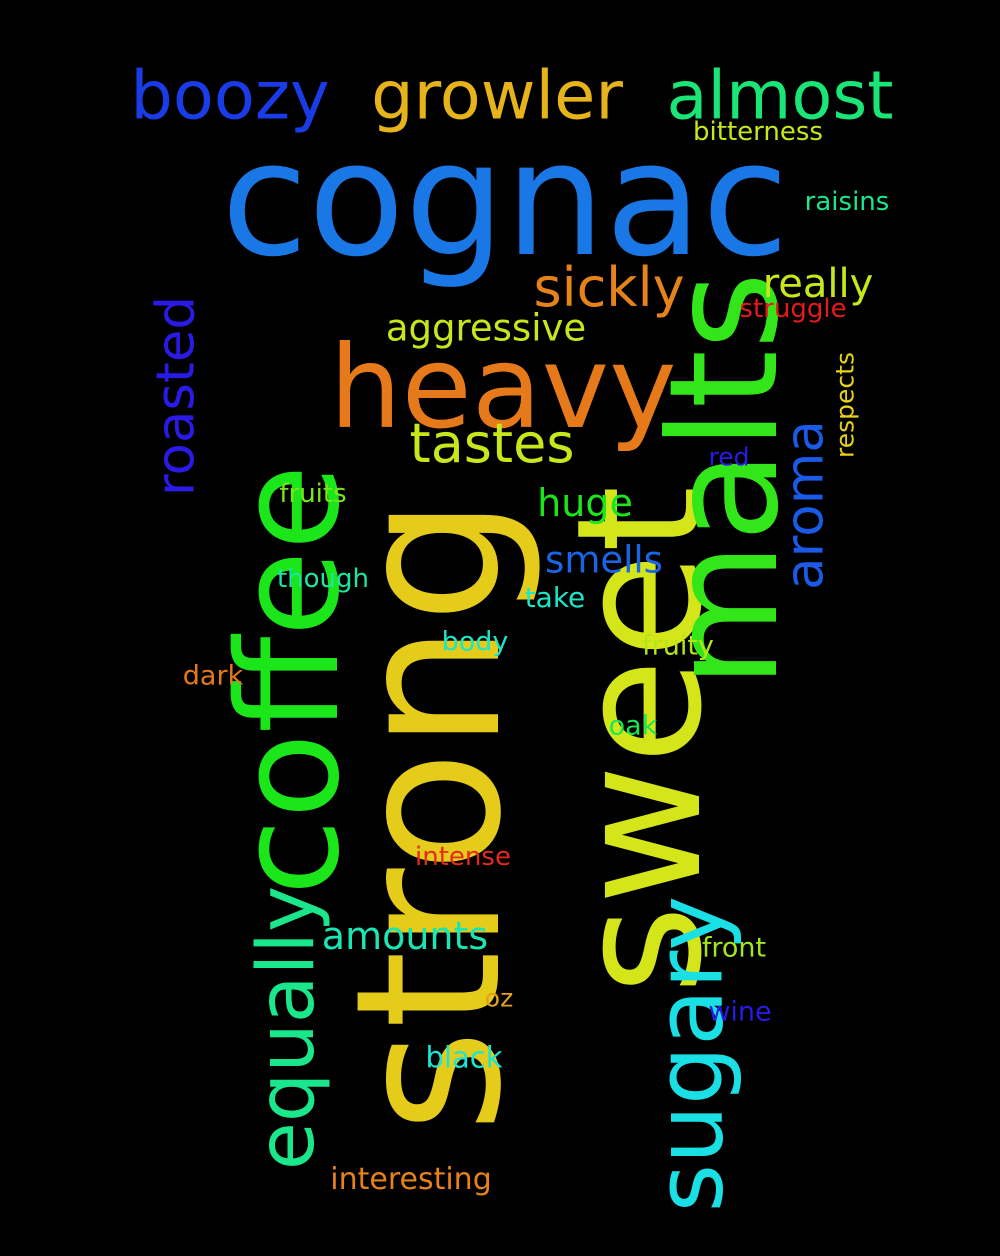 This screenshot has height=1256, width=1000. What do you see at coordinates (486, 328) in the screenshot?
I see `word-aggressive: aggressive` at bounding box center [486, 328].